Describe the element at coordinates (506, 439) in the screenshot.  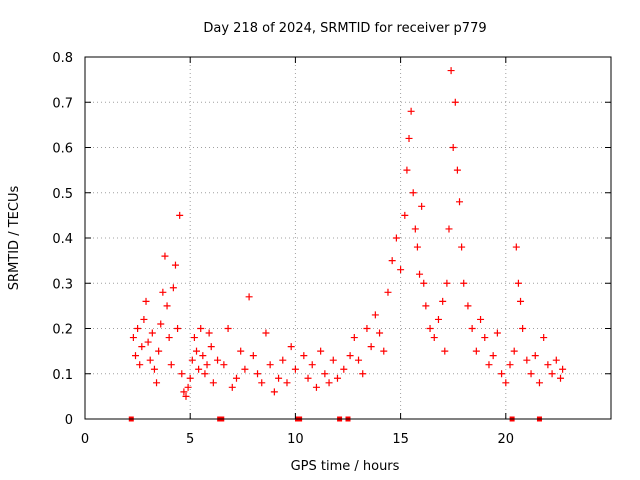
I see `x-tick-label: 20` at that location.